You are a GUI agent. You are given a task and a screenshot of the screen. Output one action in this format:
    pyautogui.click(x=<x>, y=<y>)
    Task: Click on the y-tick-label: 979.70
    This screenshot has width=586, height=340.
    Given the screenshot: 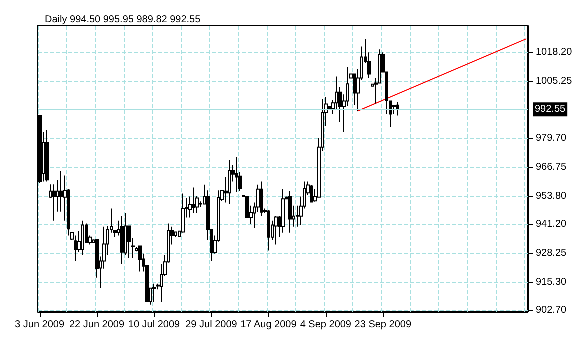 What is the action you would take?
    pyautogui.click(x=552, y=138)
    